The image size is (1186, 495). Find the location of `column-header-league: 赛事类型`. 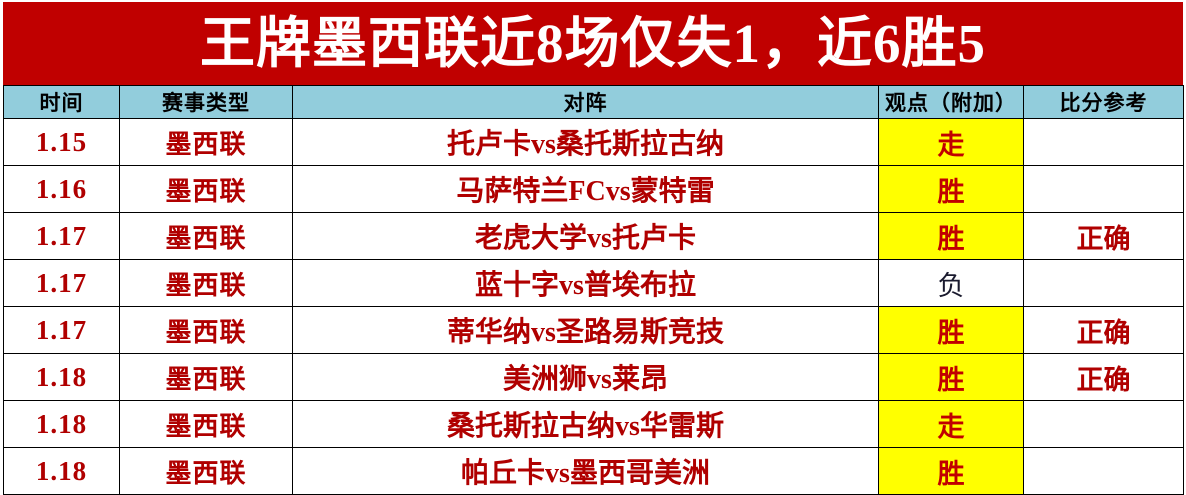

column-header-league: 赛事类型 is located at coordinates (206, 102).